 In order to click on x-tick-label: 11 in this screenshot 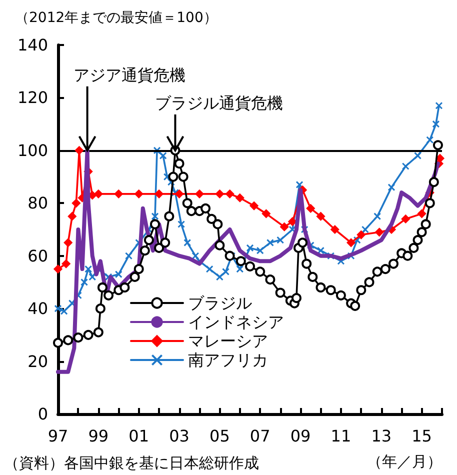, I will do `click(341, 436)`.